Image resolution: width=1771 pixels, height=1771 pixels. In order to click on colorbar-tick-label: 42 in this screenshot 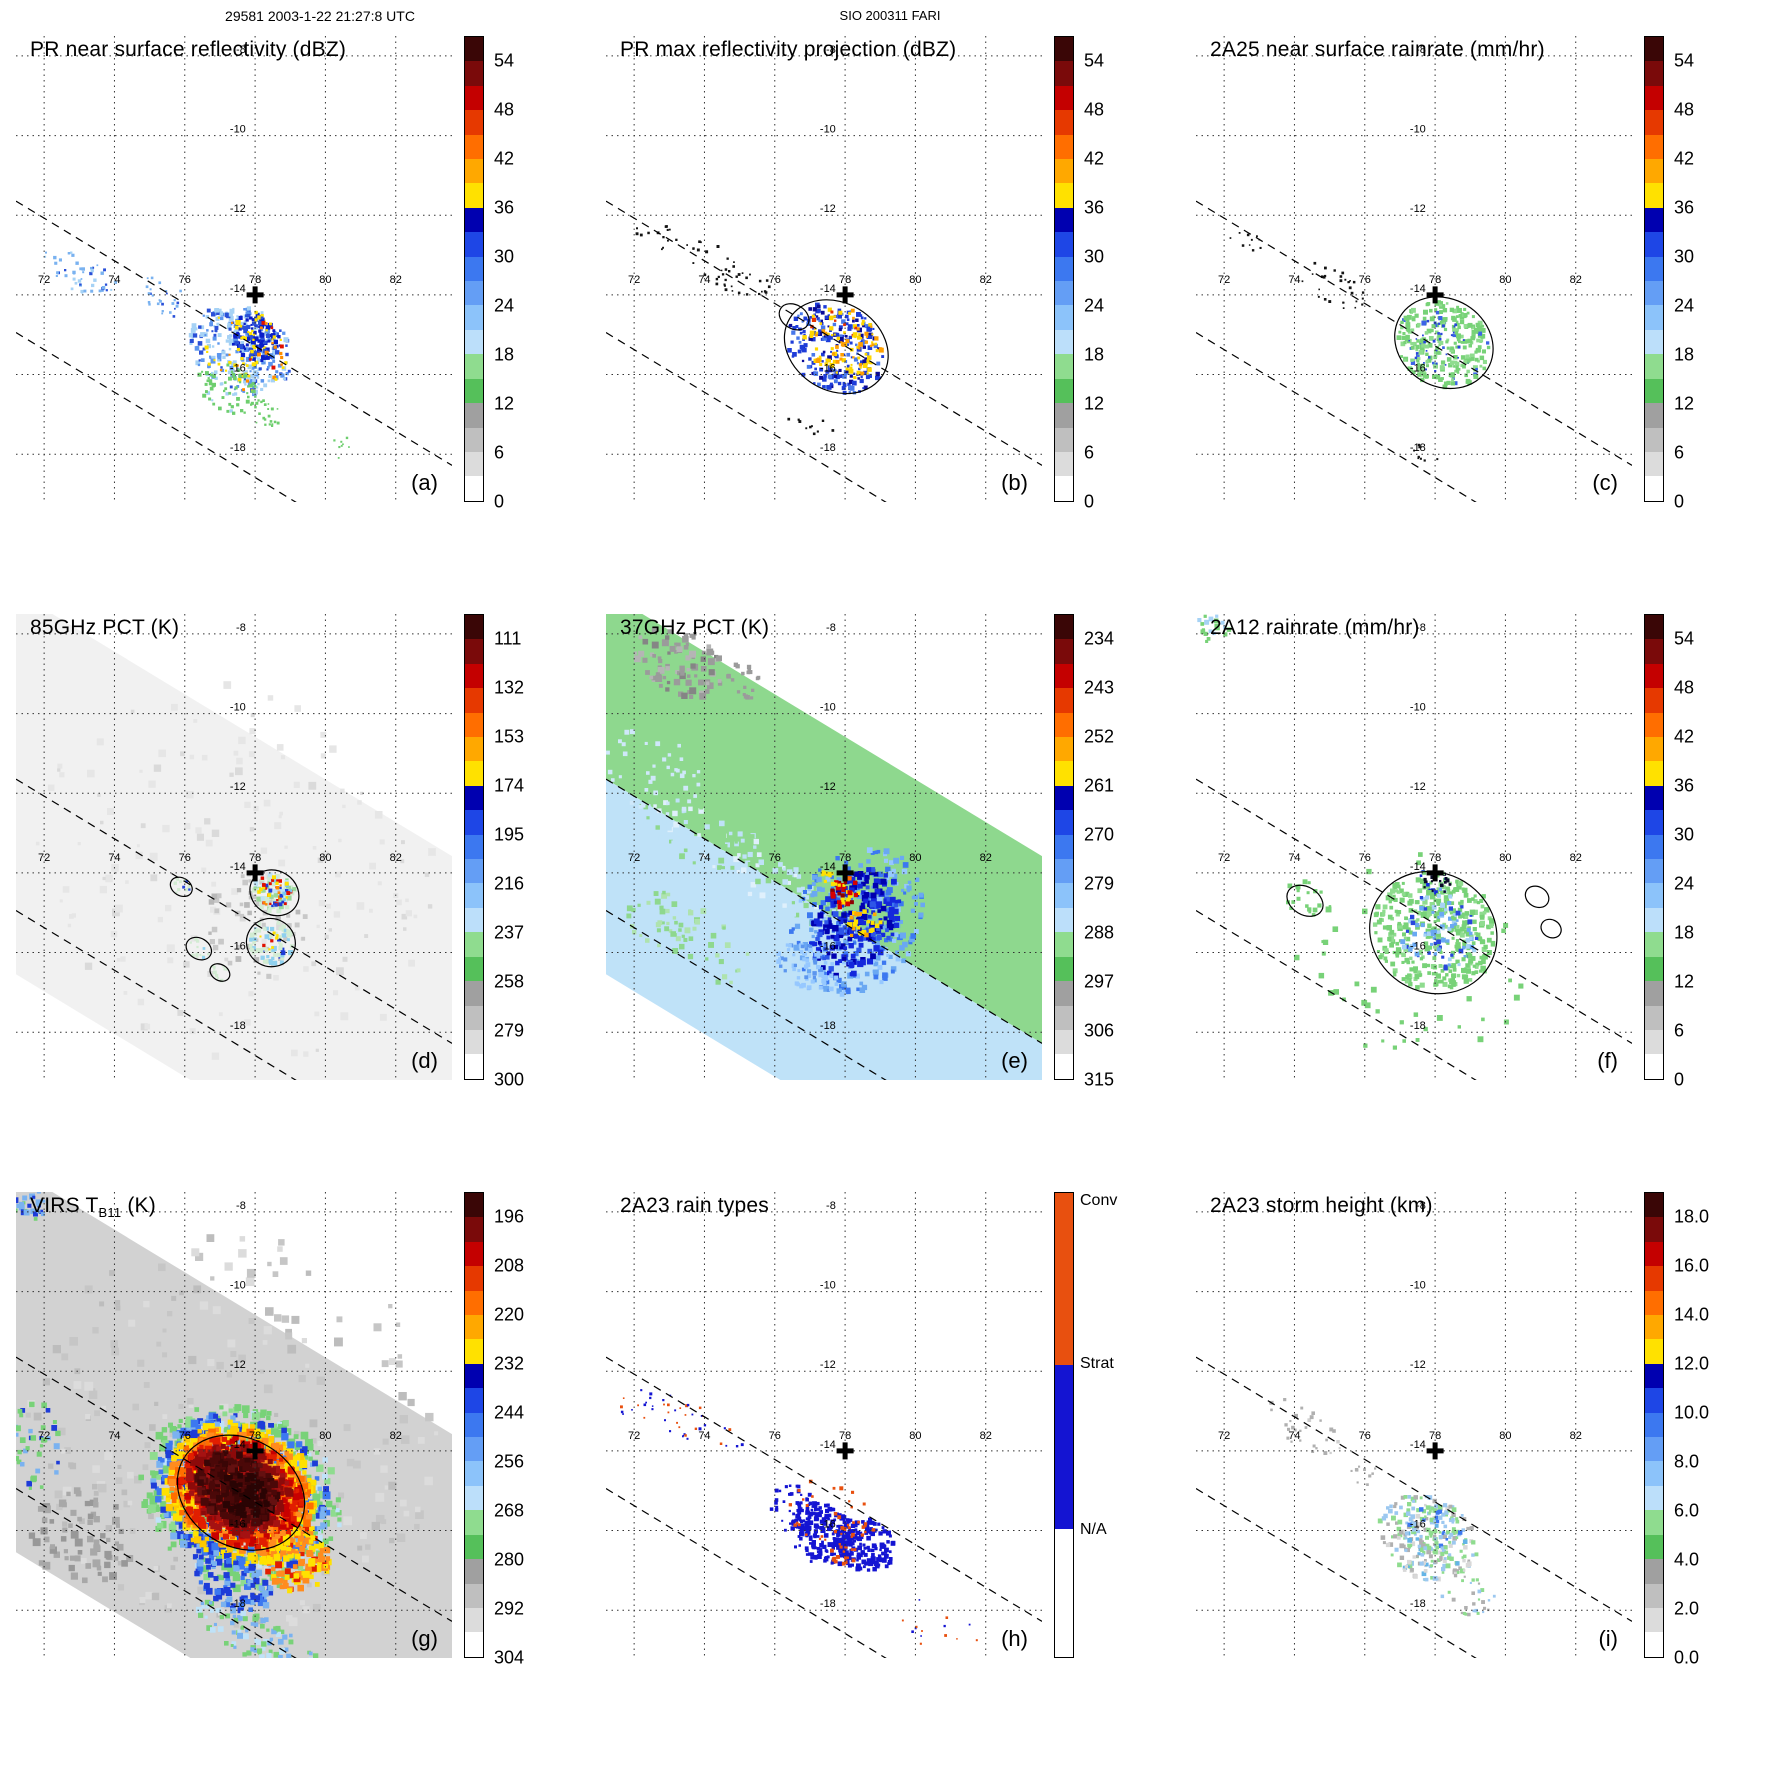, I will do `click(1684, 736)`.